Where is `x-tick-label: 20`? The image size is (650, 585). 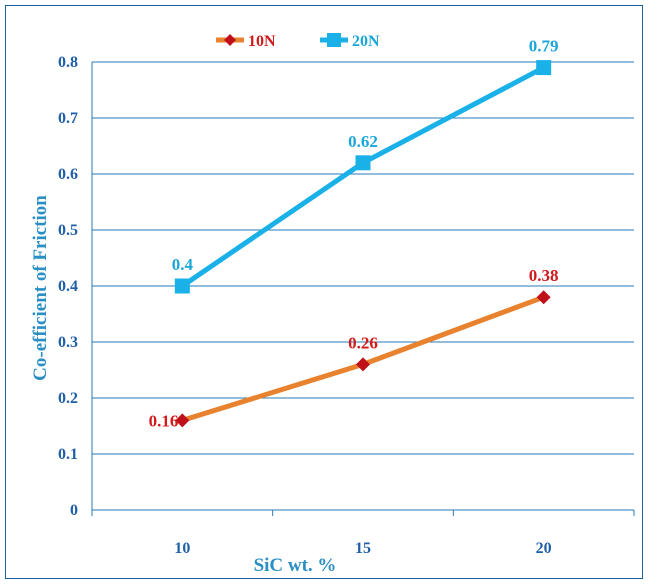 x-tick-label: 20 is located at coordinates (544, 548).